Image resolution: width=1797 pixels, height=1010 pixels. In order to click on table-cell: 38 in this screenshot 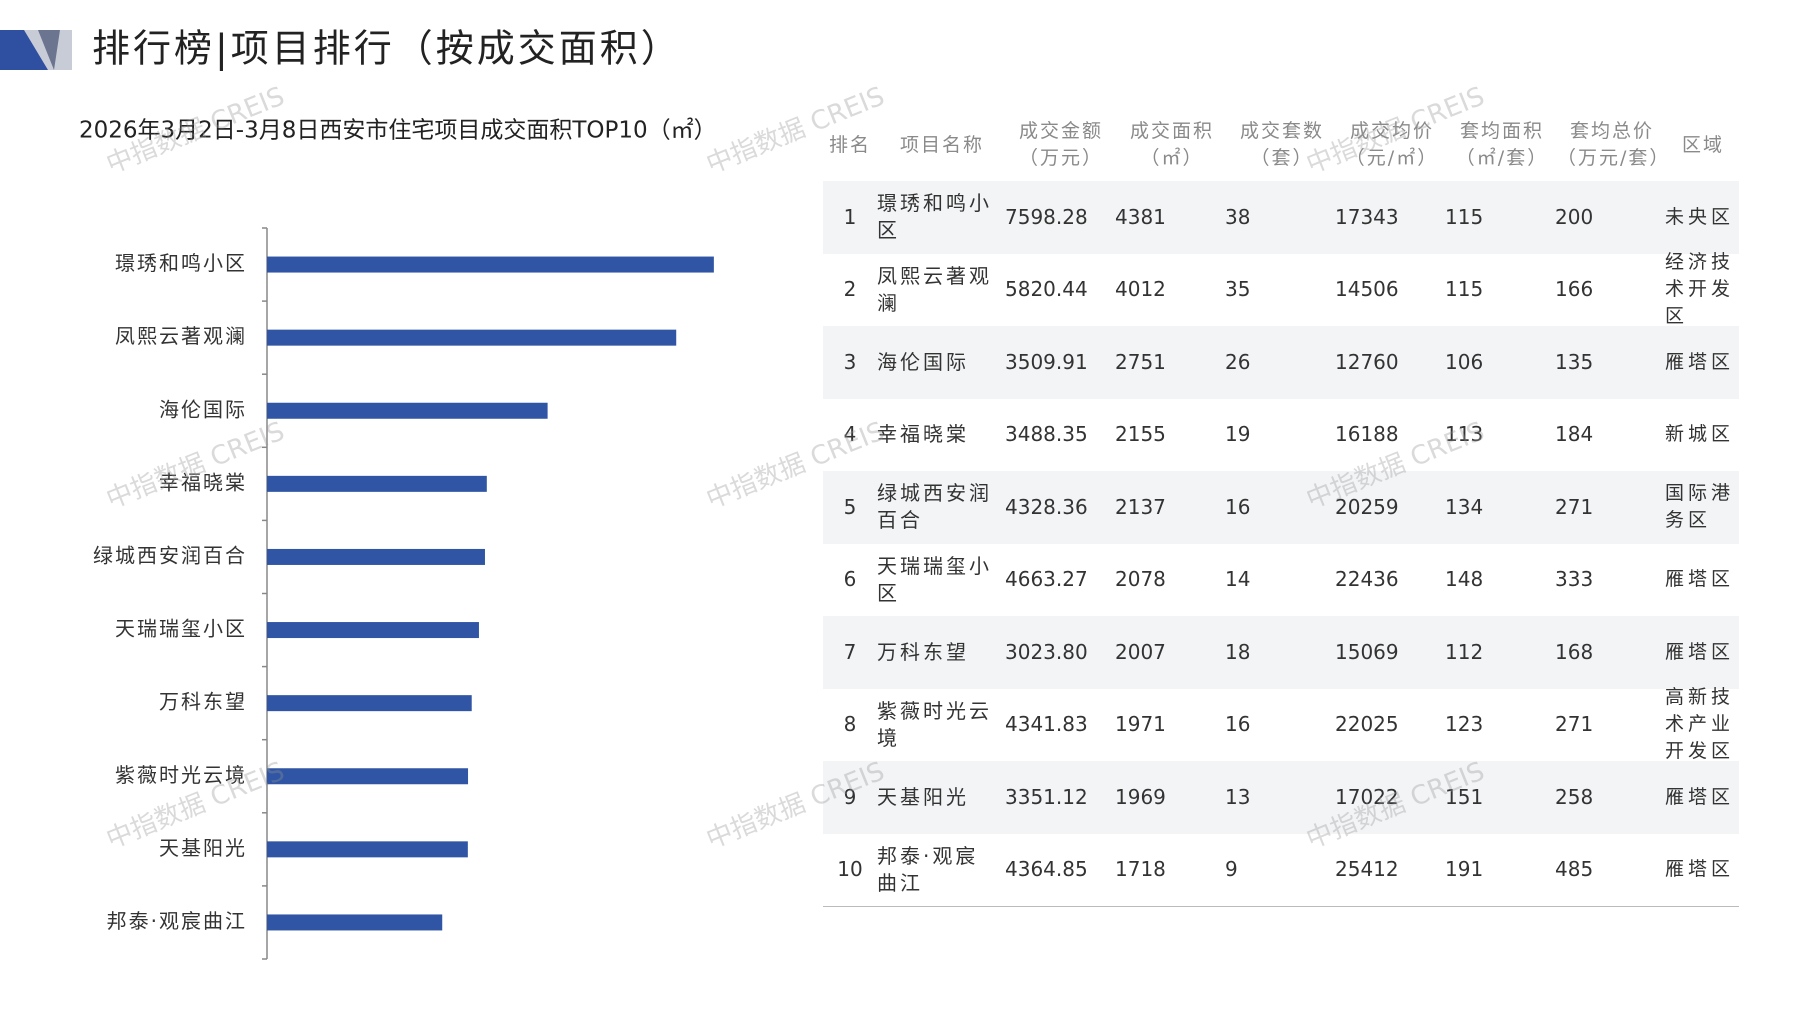, I will do `click(1238, 216)`.